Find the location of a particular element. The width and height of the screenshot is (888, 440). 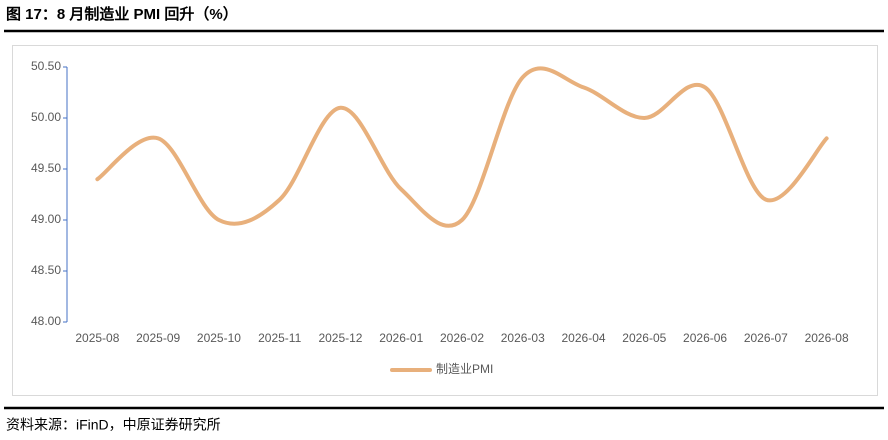

x-tick-label: 2026-03 is located at coordinates (523, 338).